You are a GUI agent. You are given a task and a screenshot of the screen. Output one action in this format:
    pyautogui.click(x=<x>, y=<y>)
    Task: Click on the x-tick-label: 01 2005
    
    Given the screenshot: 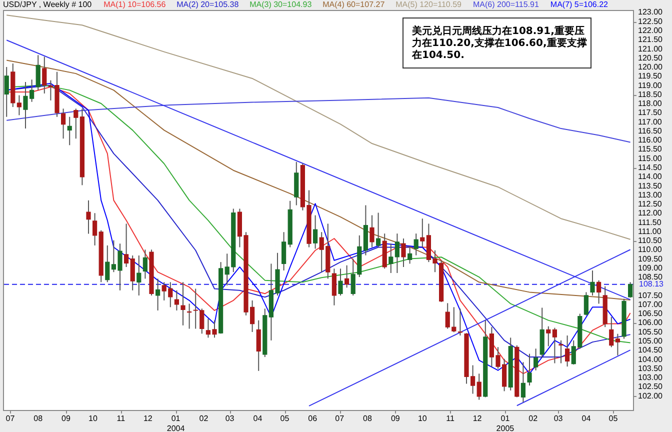 What is the action you would take?
    pyautogui.click(x=505, y=423)
    